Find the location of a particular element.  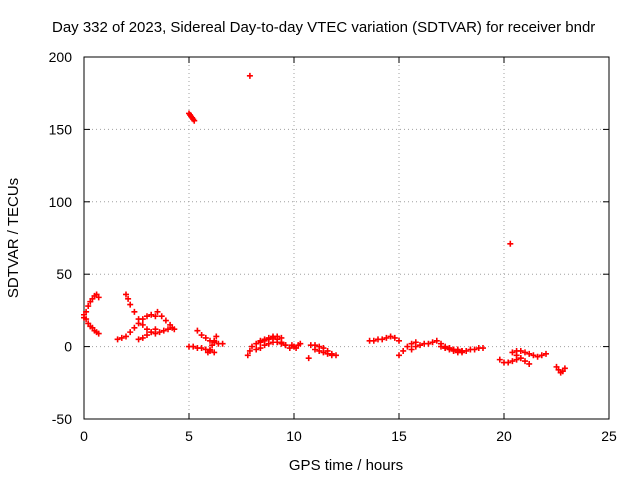

x-tick-label: 10 is located at coordinates (294, 436).